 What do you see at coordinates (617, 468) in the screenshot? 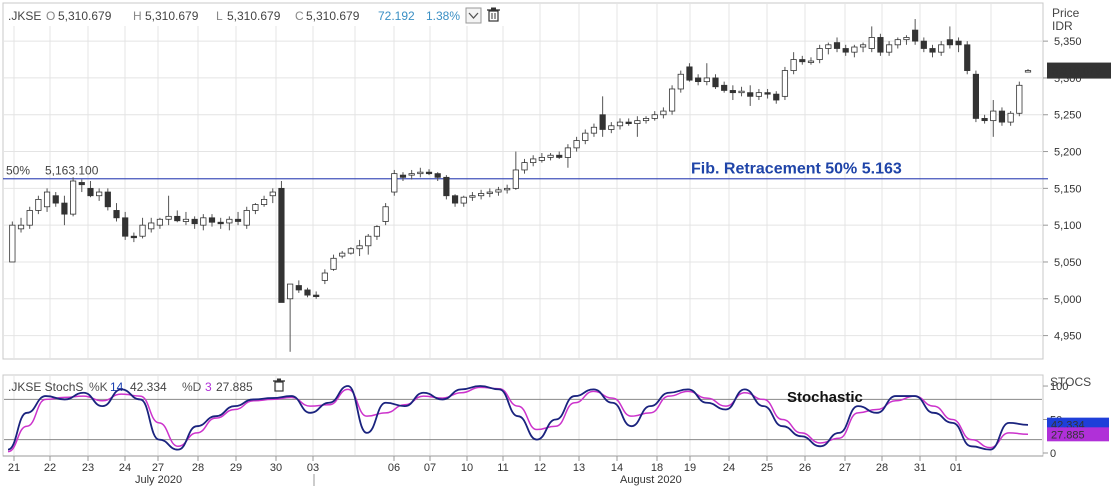
I see `x-tick-label: 14` at bounding box center [617, 468].